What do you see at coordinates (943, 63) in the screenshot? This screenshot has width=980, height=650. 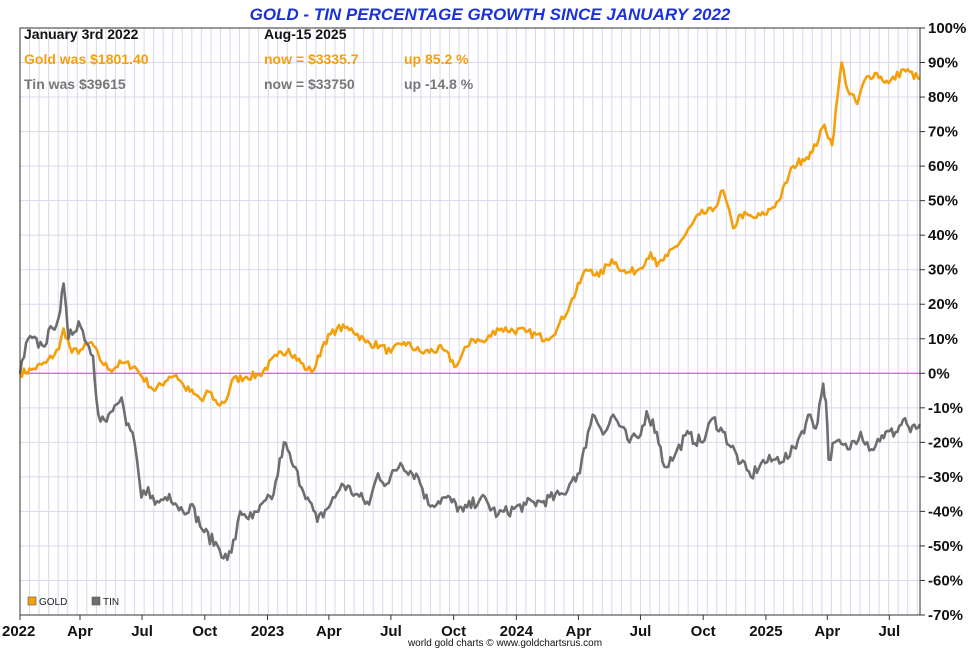 I see `y-tick-label: 90%` at bounding box center [943, 63].